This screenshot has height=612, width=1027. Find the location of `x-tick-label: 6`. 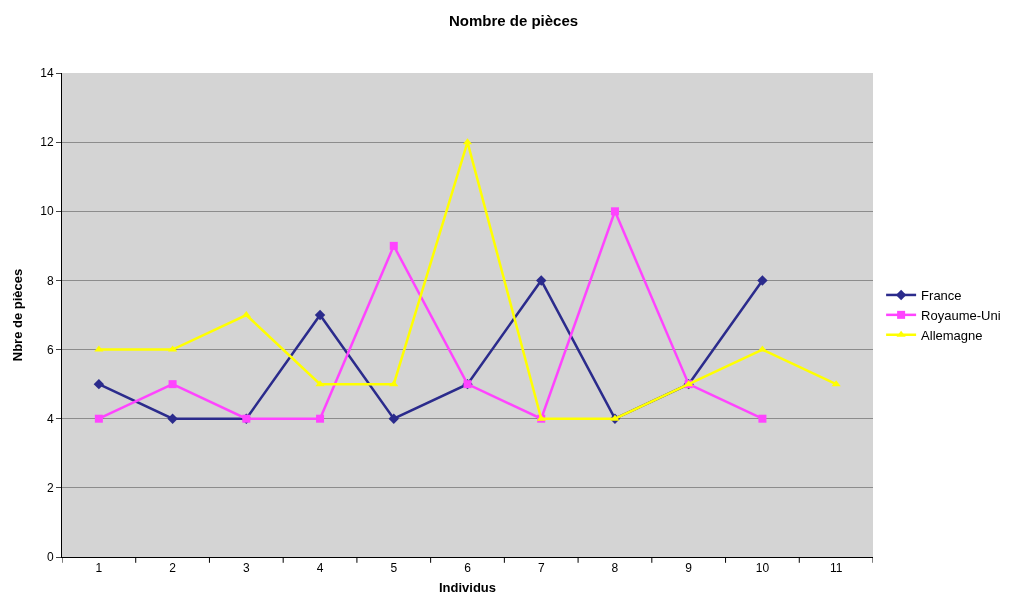

x-tick-label: 6 is located at coordinates (468, 568).